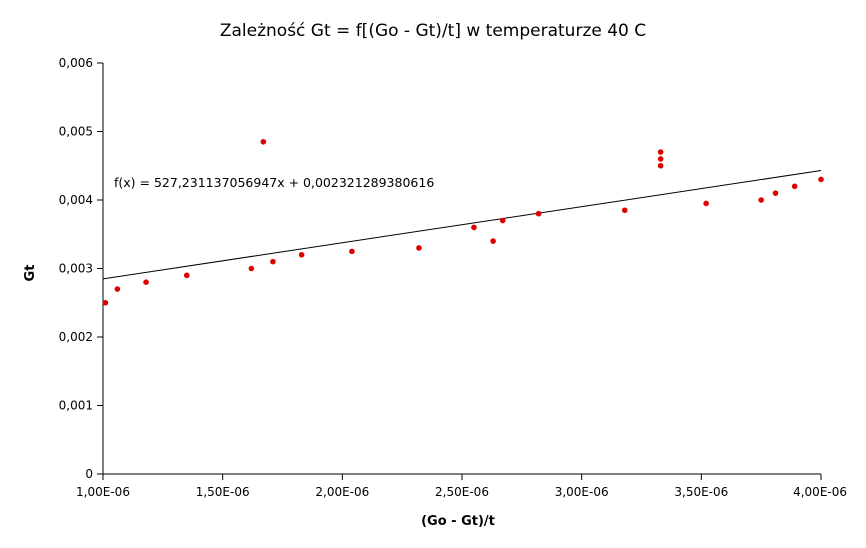 Image resolution: width=866 pixels, height=548 pixels. I want to click on x-tick-label: 2,00E-06, so click(342, 492).